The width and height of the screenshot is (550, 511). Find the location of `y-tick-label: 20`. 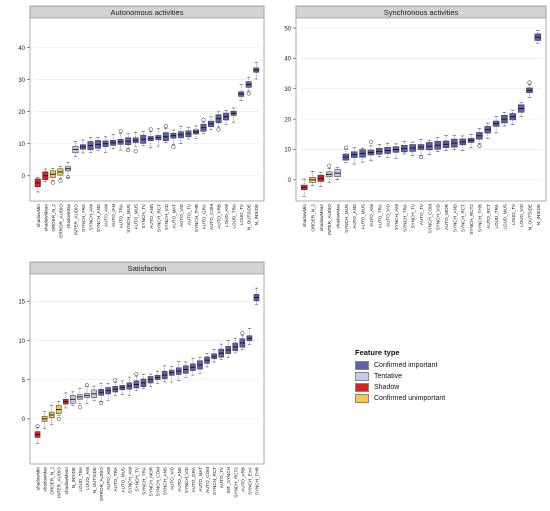

y-tick-label: 20 is located at coordinates (287, 120).